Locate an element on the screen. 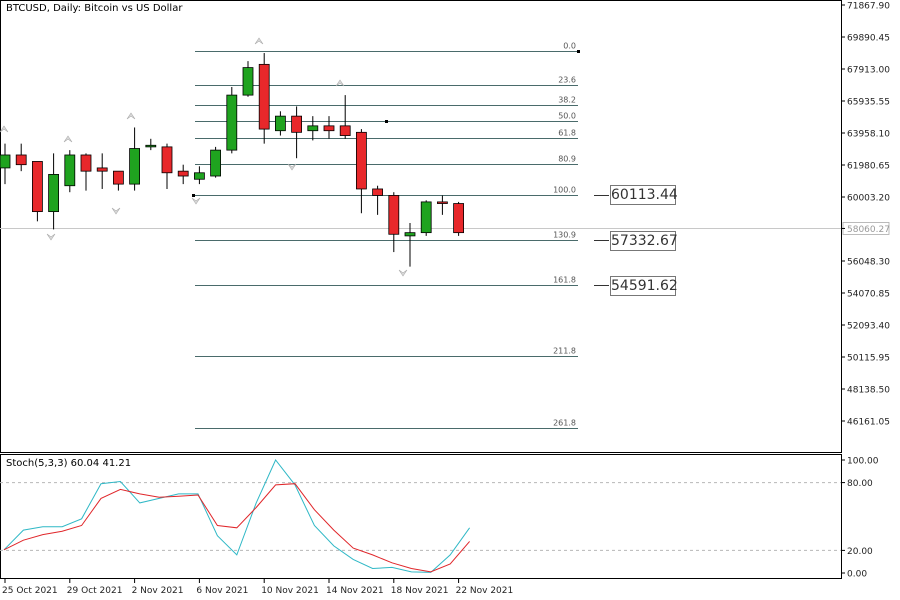 Image resolution: width=900 pixels, height=600 pixels. fib-anchor-point is located at coordinates (193, 195).